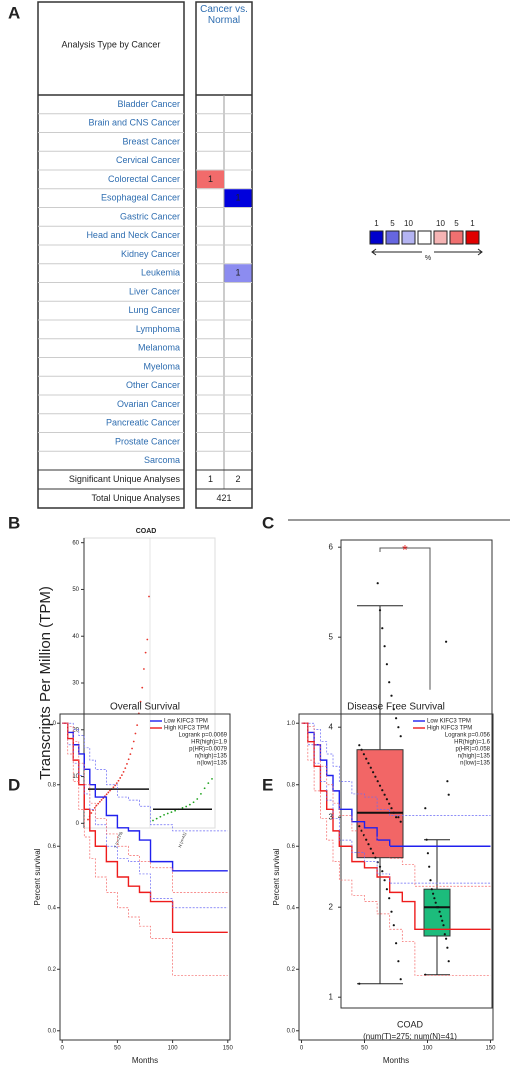  I want to click on cancer-name: Cervical Cancer, so click(148, 160).